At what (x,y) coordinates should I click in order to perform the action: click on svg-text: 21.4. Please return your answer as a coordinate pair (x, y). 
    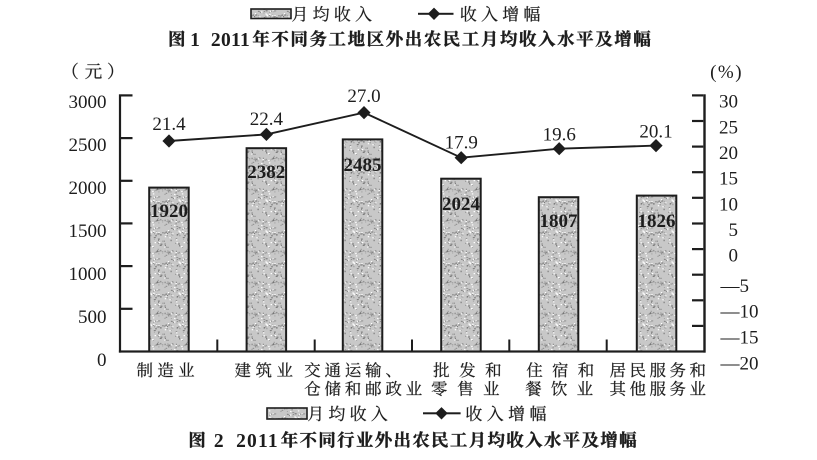
    Looking at the image, I should click on (169, 124).